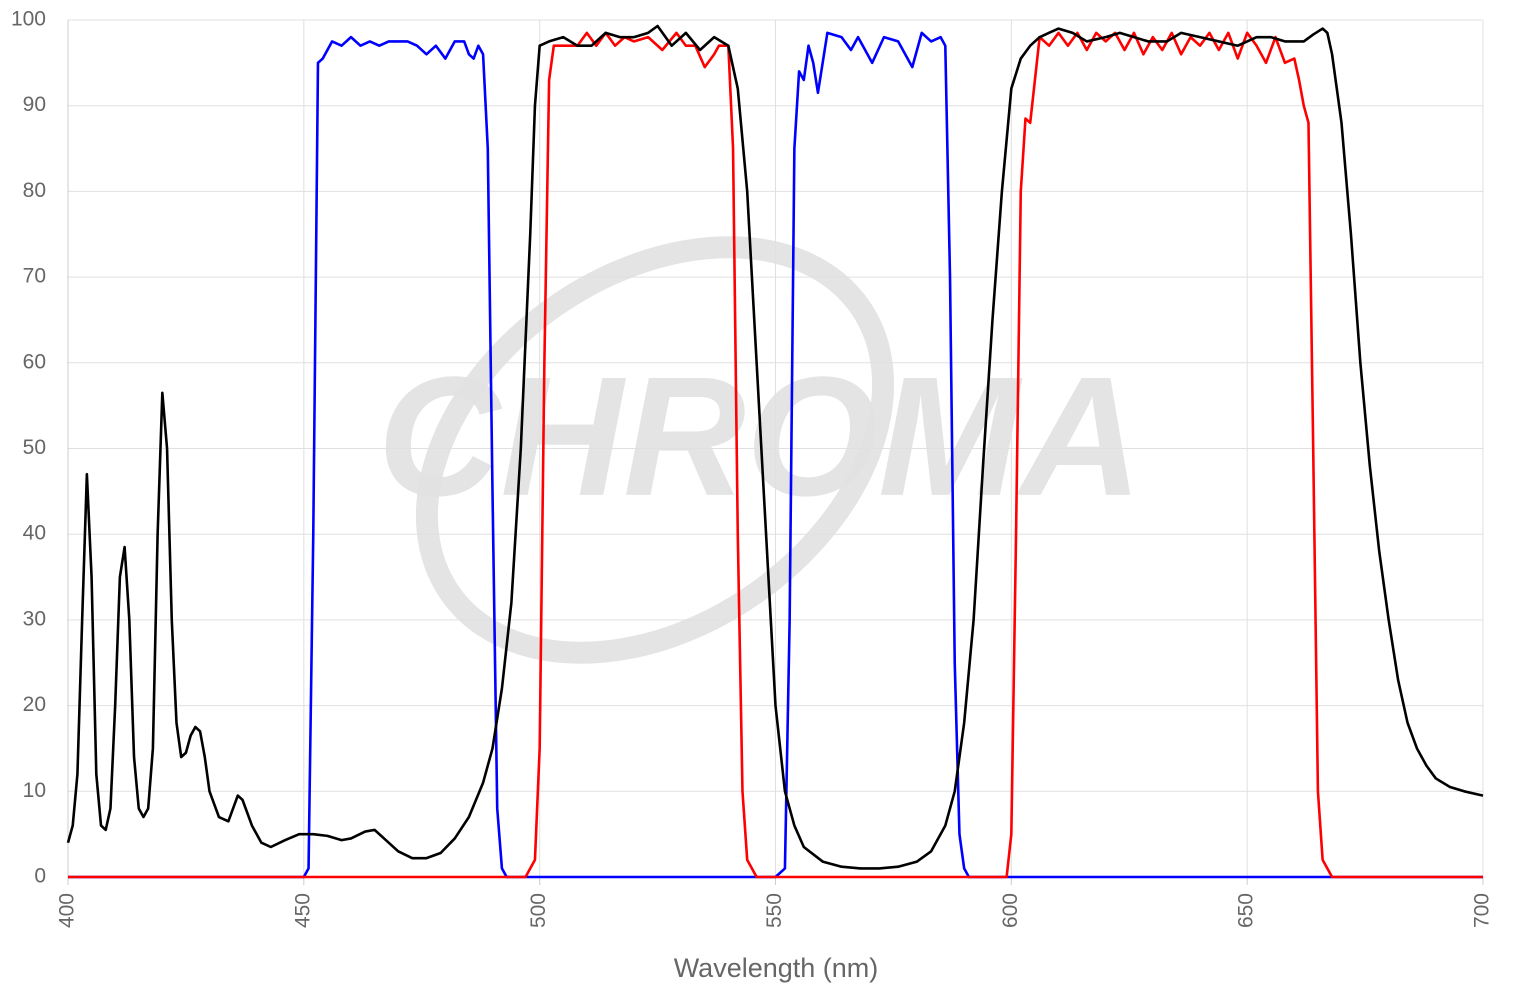  What do you see at coordinates (34, 276) in the screenshot?
I see `y-tick-label: 70` at bounding box center [34, 276].